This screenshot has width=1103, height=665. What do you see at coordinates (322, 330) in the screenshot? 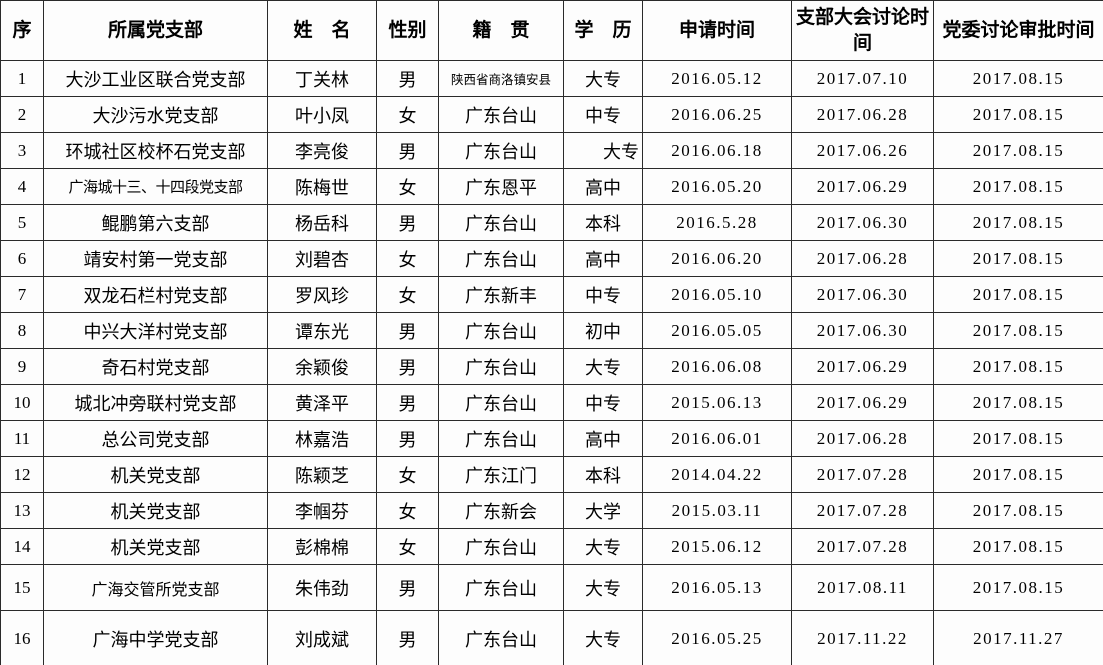
I see `cell-name: 谭东光` at bounding box center [322, 330].